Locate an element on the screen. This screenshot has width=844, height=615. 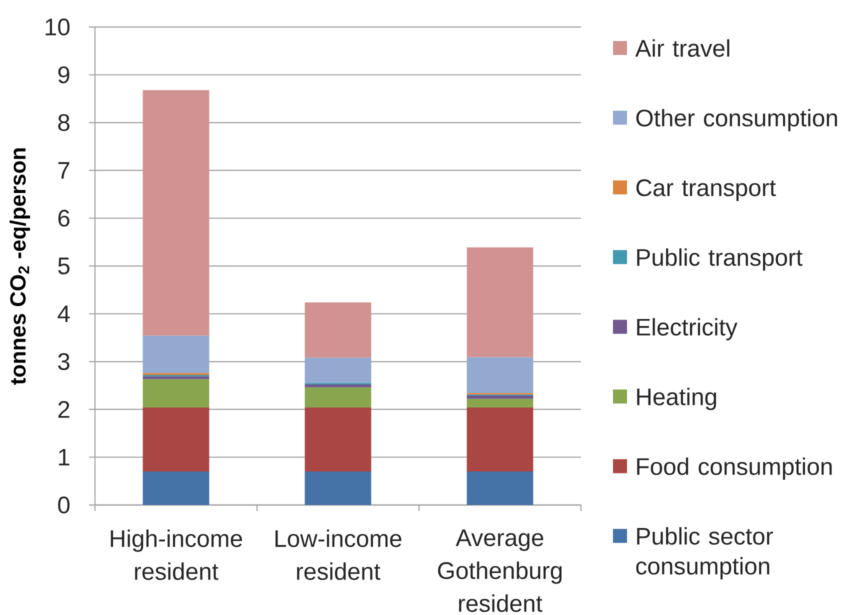
y-tick-label: 3 is located at coordinates (64, 361).